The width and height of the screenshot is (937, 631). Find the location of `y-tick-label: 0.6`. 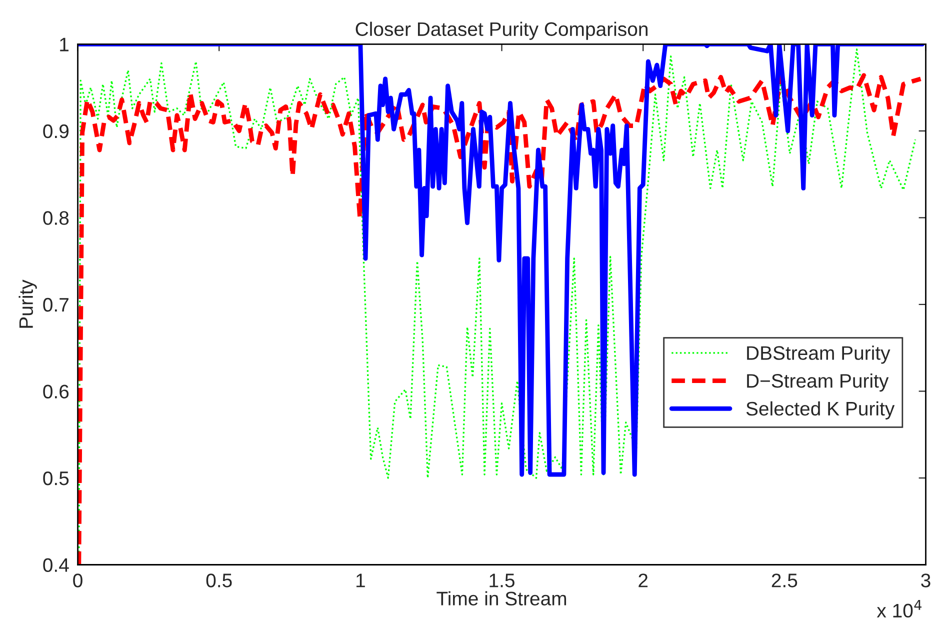

y-tick-label: 0.6 is located at coordinates (56, 391).